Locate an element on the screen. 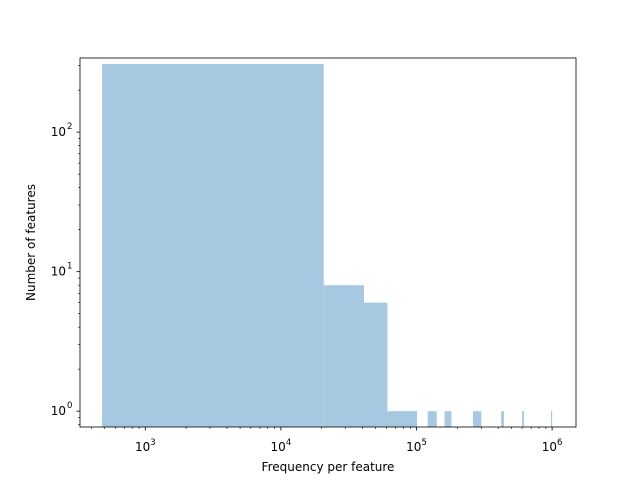 The image size is (640, 480). x-tick-label: 10⁴ is located at coordinates (281, 446).